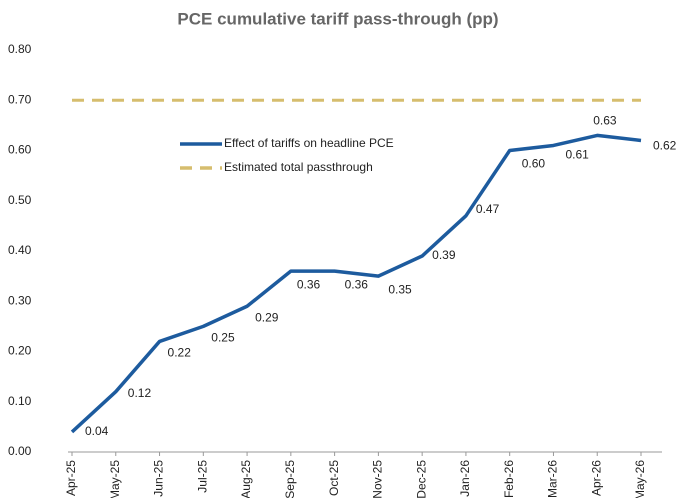 The height and width of the screenshot is (503, 677). I want to click on y-tick-label: 0.00, so click(20, 451).